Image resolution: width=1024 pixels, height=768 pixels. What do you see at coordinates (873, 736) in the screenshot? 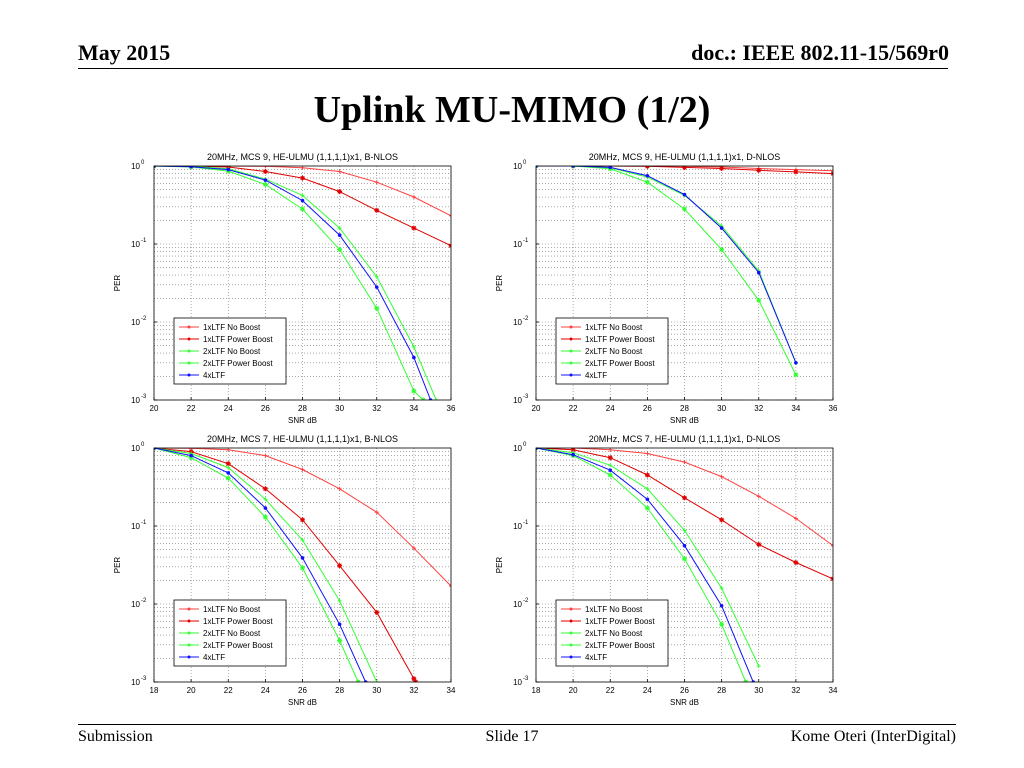
I see `footer-author: Kome Oteri (InterDigital)` at bounding box center [873, 736].